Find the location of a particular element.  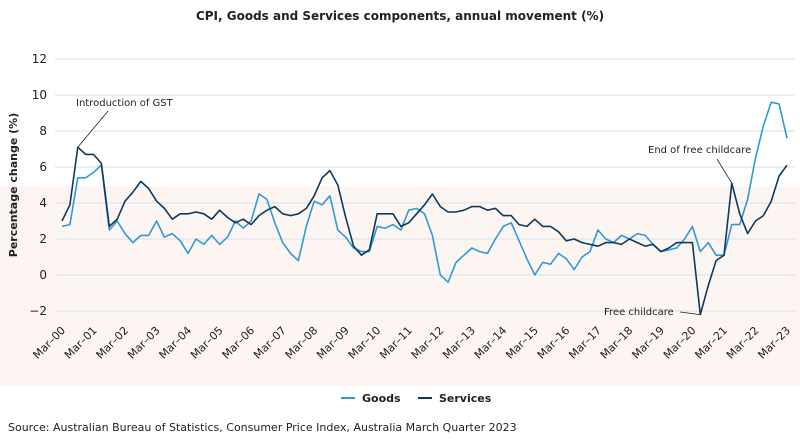

y-tick-label: 0 is located at coordinates (43, 275).